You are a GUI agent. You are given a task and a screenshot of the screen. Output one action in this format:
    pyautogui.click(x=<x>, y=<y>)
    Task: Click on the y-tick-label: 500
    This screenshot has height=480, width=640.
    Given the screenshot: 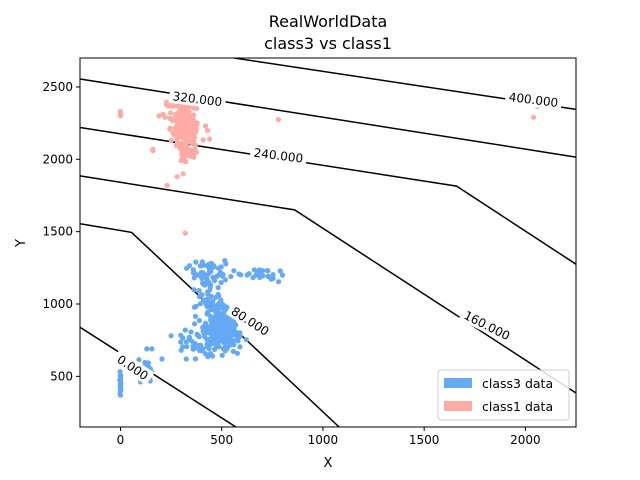 What is the action you would take?
    pyautogui.click(x=61, y=376)
    